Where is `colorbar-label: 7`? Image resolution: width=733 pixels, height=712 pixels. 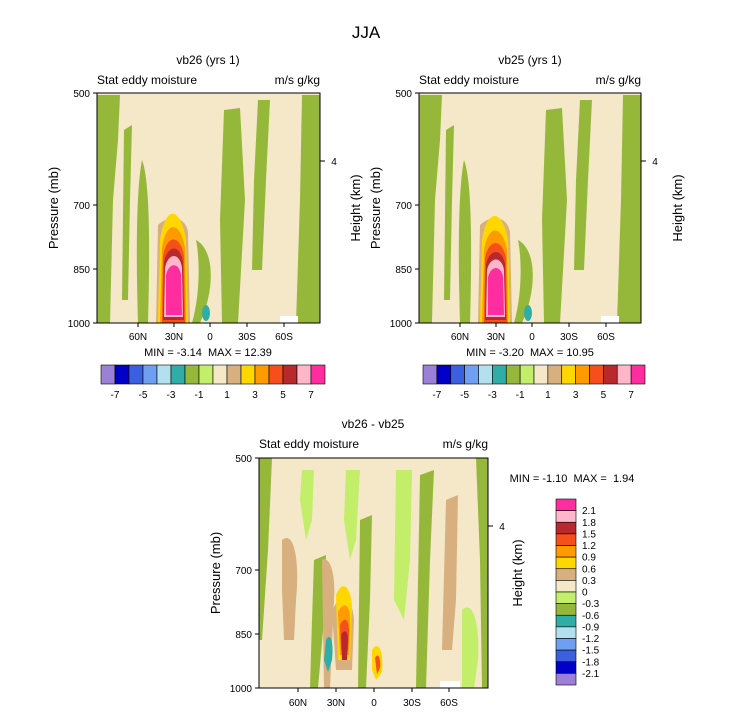 colorbar-label: 7 is located at coordinates (631, 395).